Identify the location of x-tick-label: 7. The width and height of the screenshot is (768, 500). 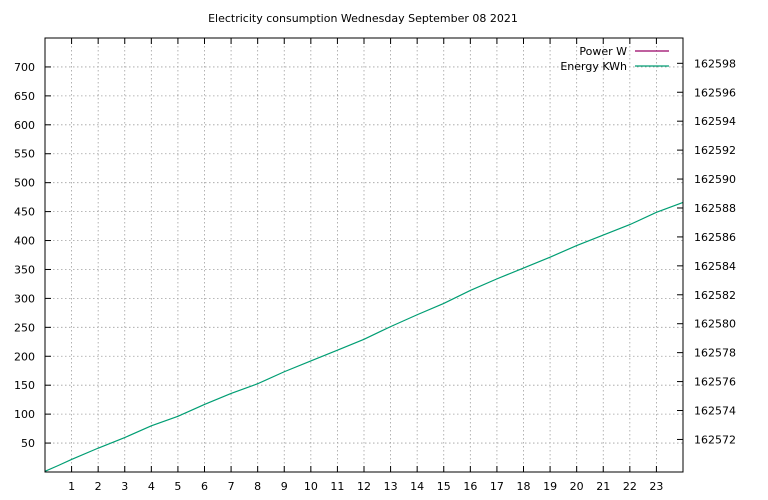
(231, 486).